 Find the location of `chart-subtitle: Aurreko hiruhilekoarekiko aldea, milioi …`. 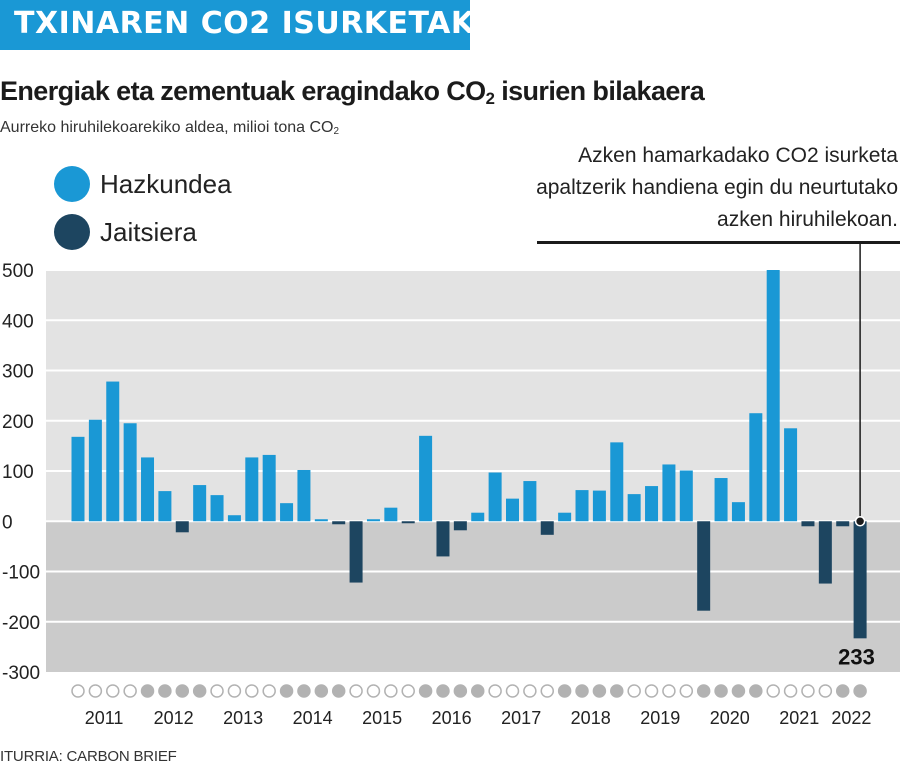

chart-subtitle: Aurreko hiruhilekoarekiko aldea, milioi … is located at coordinates (169, 128).